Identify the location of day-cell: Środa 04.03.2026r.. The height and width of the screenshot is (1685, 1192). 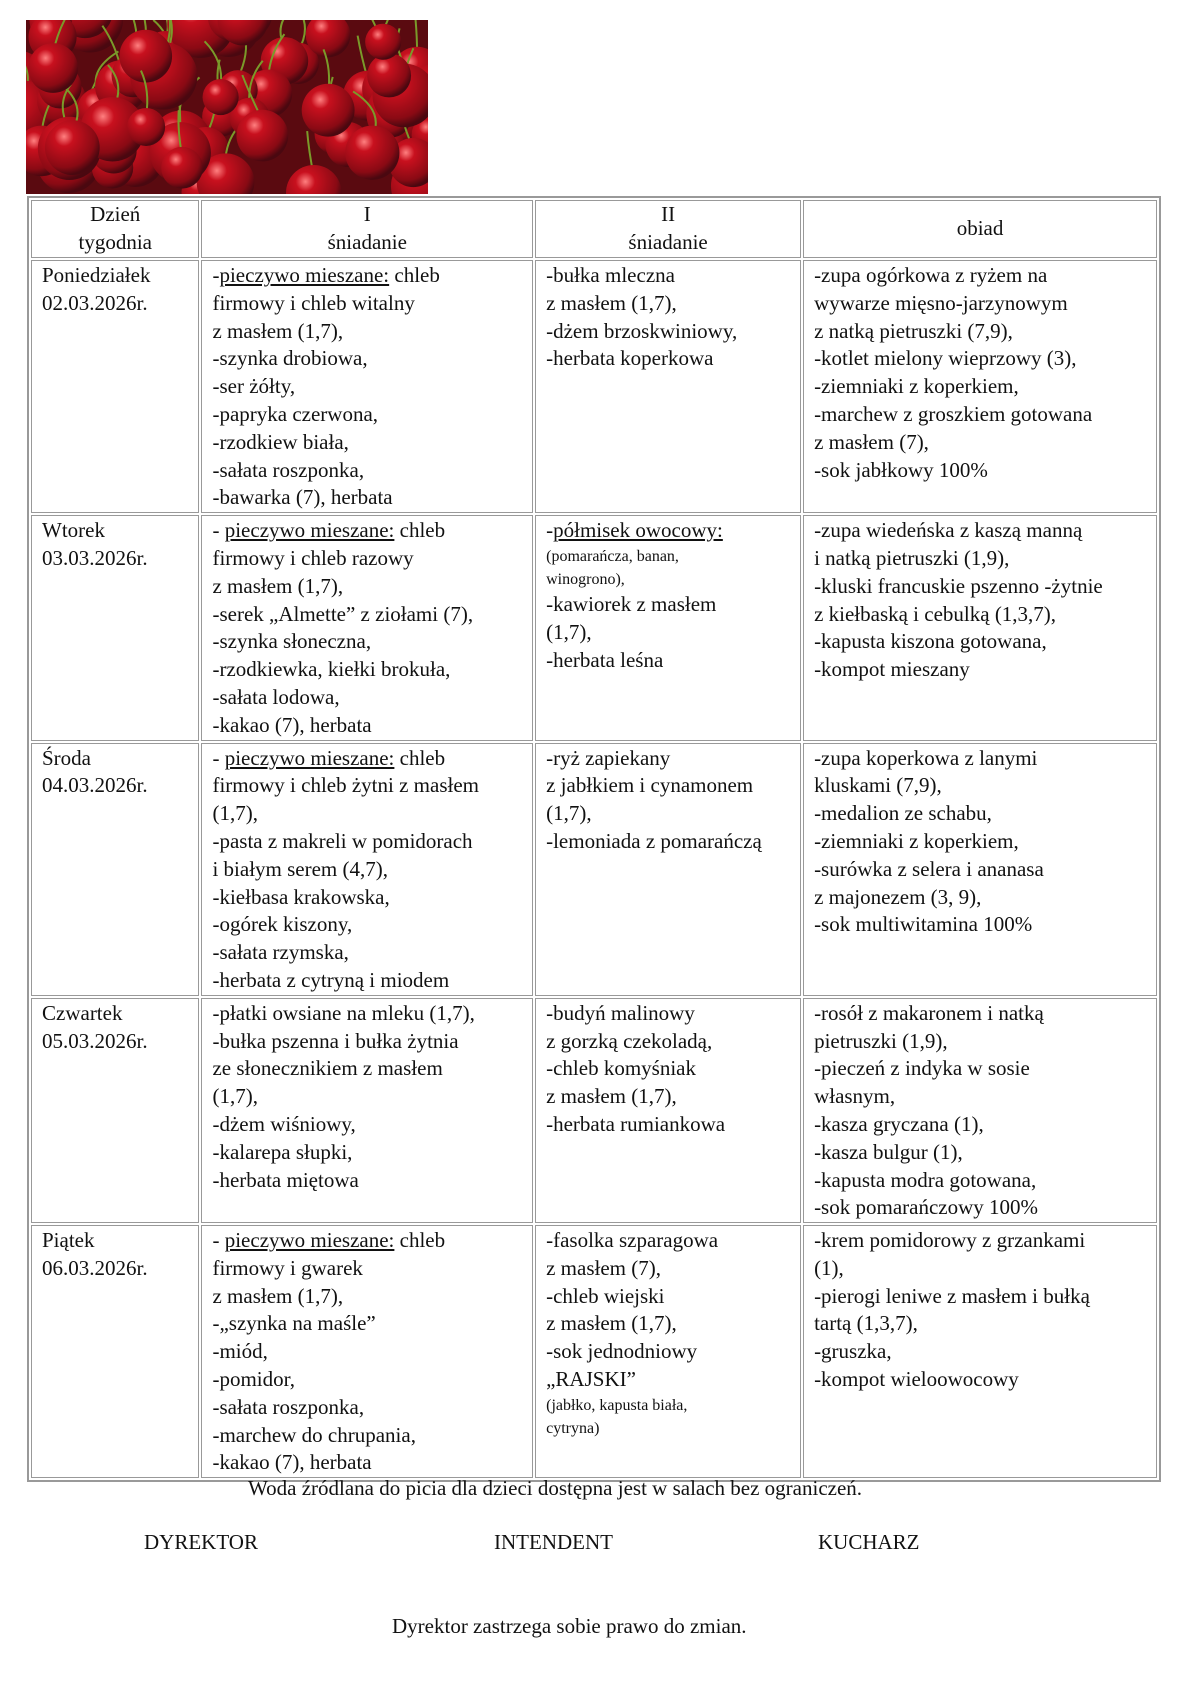
(115, 869).